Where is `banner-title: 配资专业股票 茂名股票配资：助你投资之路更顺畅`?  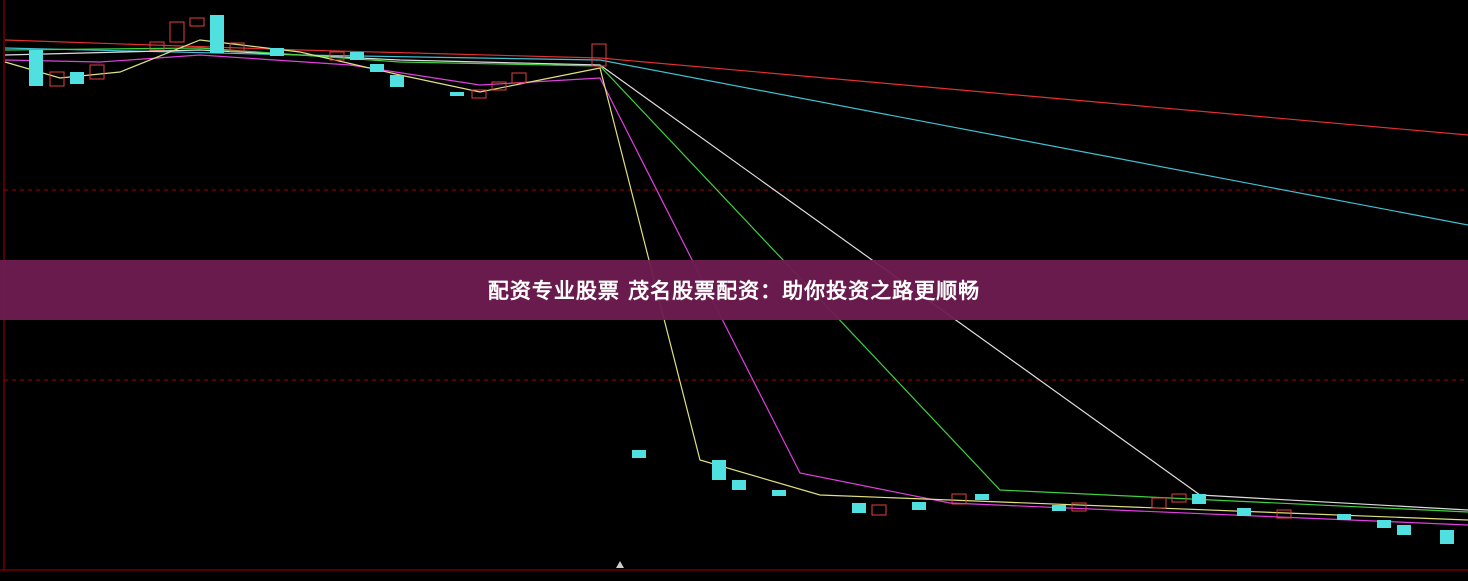 banner-title: 配资专业股票 茂名股票配资：助你投资之路更顺畅 is located at coordinates (734, 291).